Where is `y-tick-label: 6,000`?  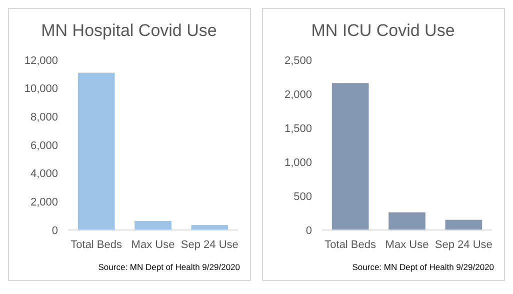 y-tick-label: 6,000 is located at coordinates (44, 146).